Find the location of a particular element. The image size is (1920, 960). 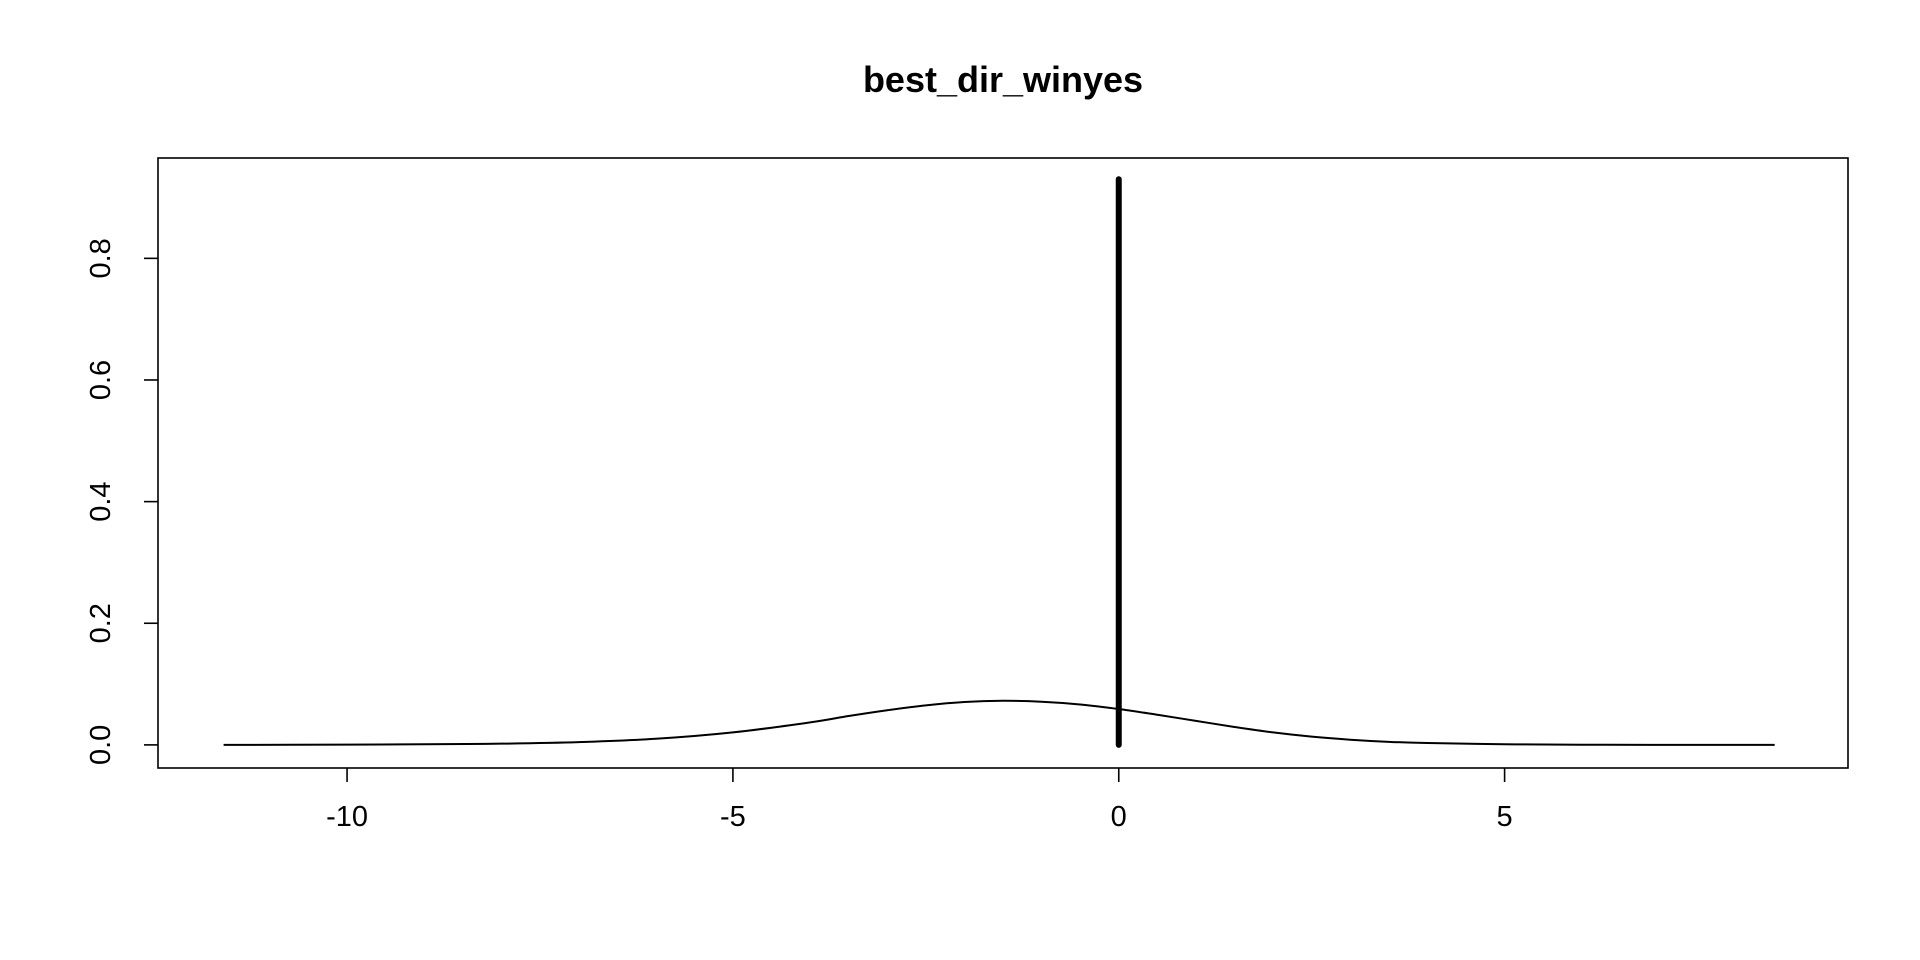

y-tick-label: 0.2 is located at coordinates (101, 623).